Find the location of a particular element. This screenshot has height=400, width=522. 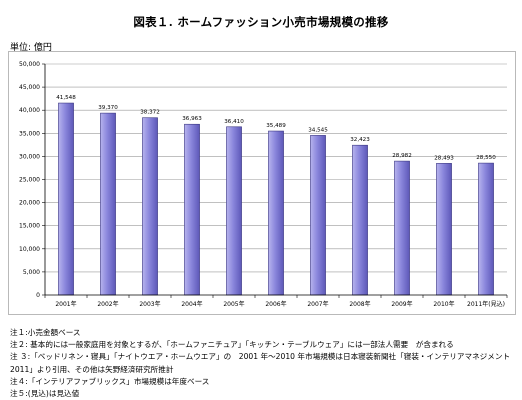

note-line: 2011」より引用、その他は矢野経済研究所推計 is located at coordinates (92, 369).